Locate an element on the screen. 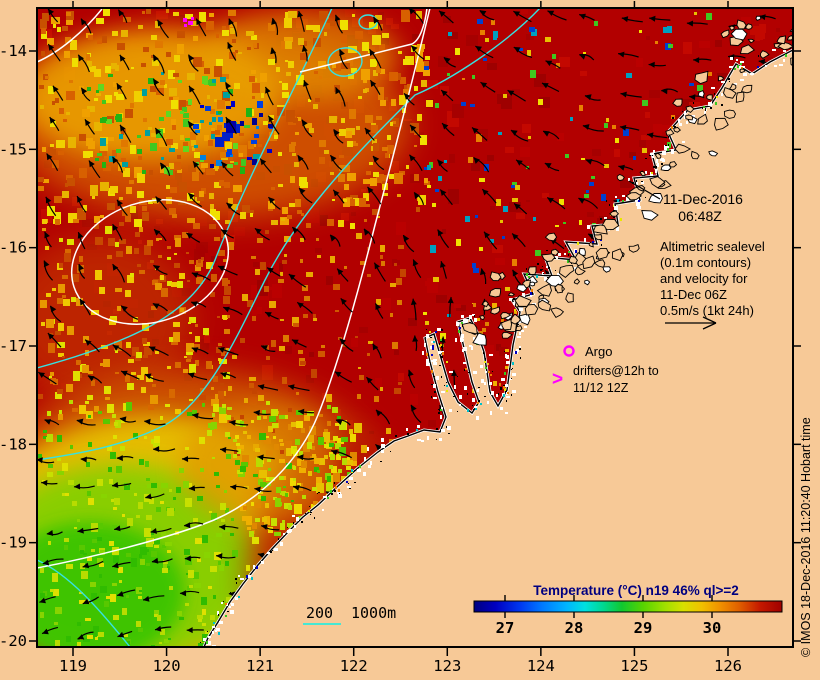 Image resolution: width=820 pixels, height=680 pixels. drifter-marker-icon: > is located at coordinates (557, 379).